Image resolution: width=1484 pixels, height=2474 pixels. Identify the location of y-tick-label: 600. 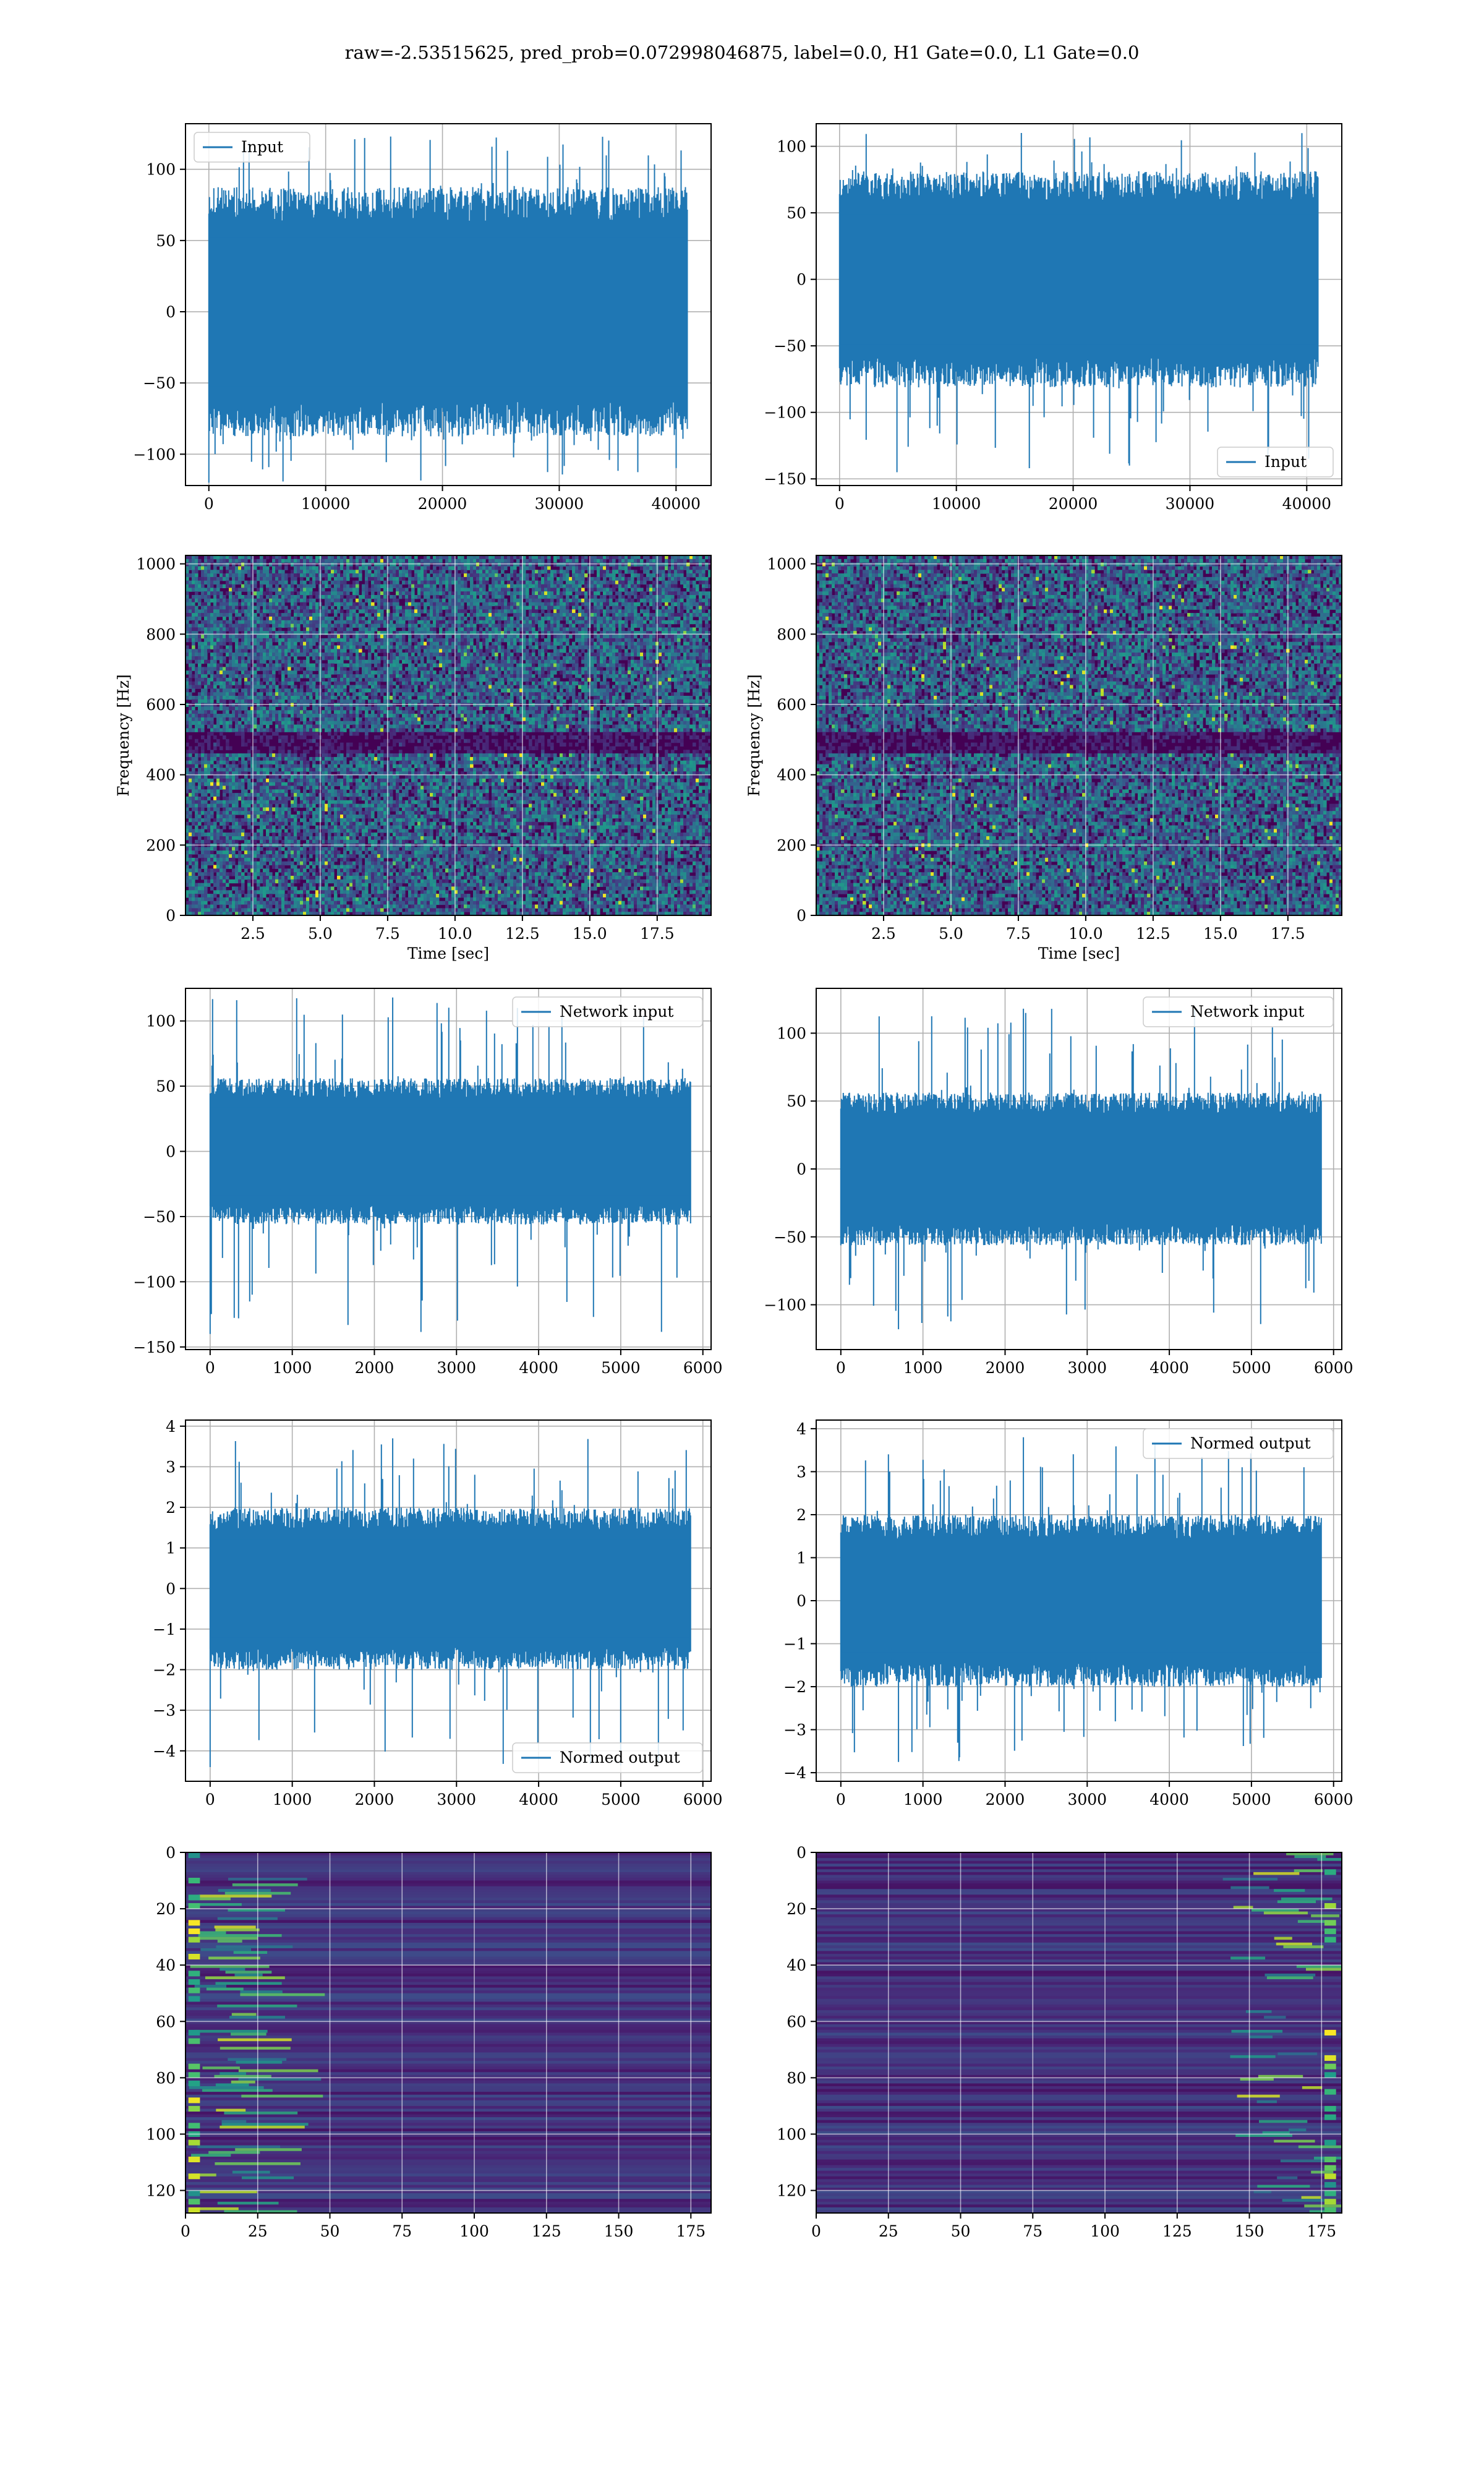
(161, 705).